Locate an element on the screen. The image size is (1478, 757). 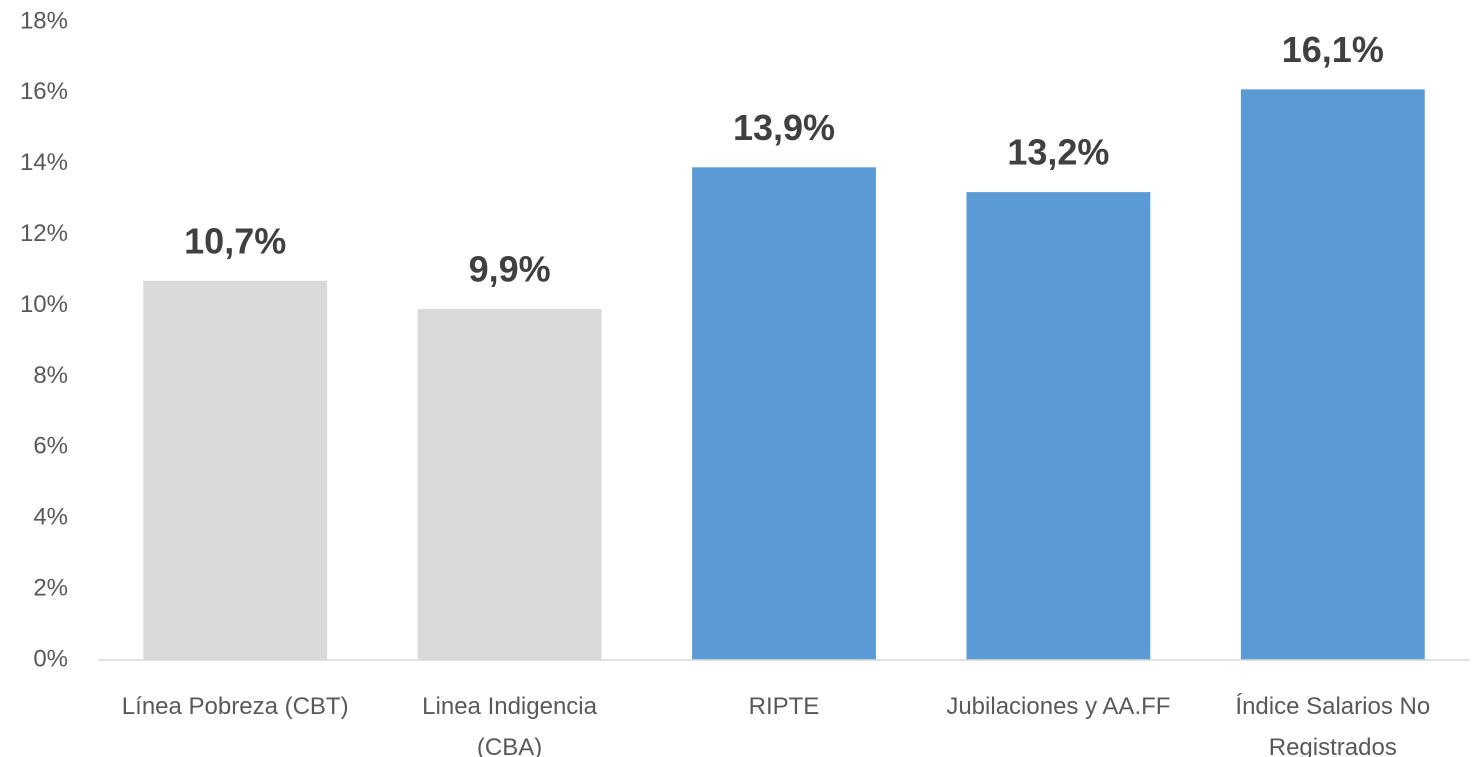
y-tick-label: 8% is located at coordinates (50, 375).